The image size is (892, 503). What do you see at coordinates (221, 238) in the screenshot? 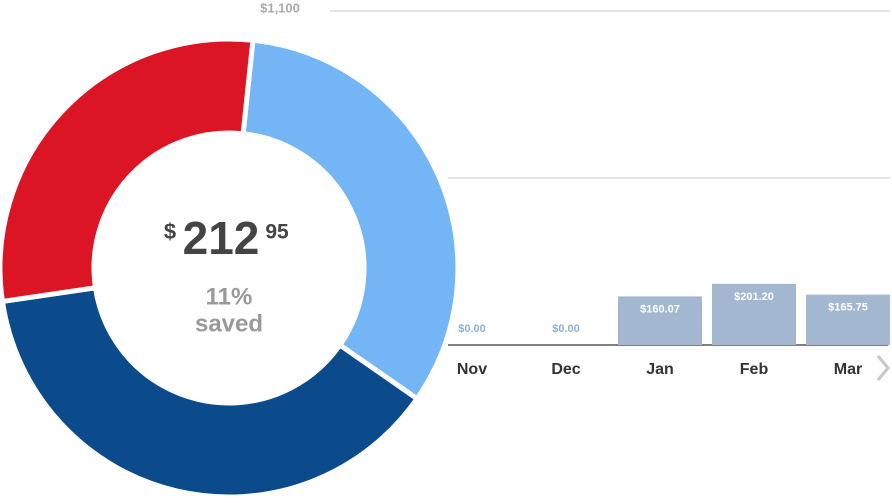
I see `amount-dollars: 212` at bounding box center [221, 238].